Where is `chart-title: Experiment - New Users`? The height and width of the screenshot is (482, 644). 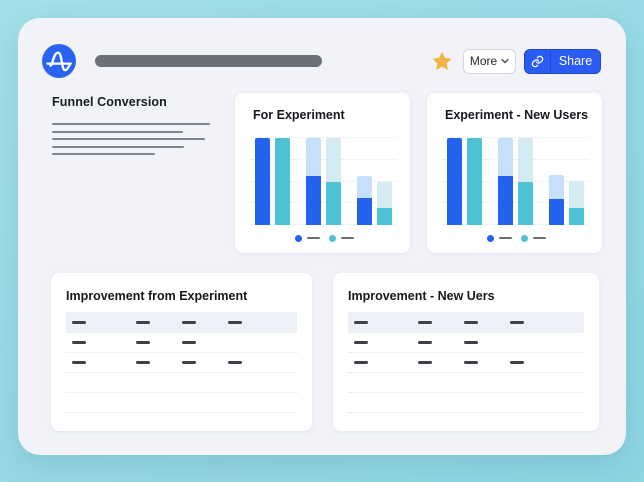 chart-title: Experiment - New Users is located at coordinates (517, 115).